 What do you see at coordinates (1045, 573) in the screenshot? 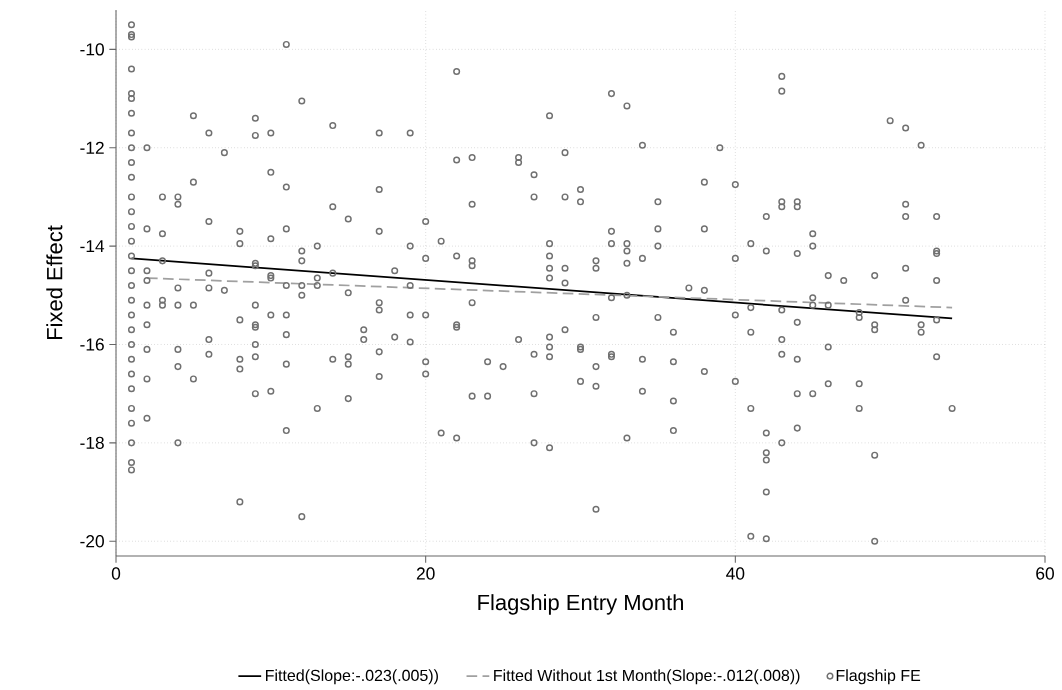
I see `x-tick-label: 60` at bounding box center [1045, 573].